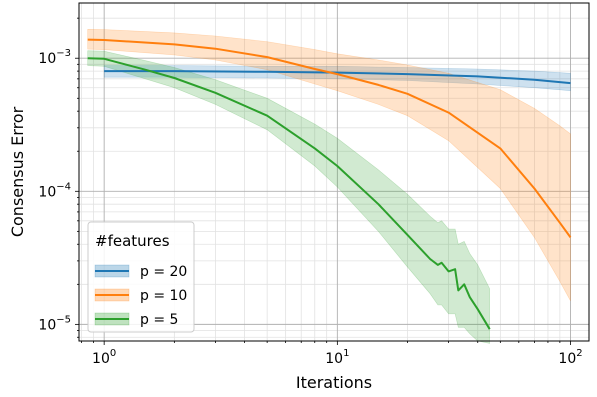 Image resolution: width=597 pixels, height=397 pixels. Describe the element at coordinates (337, 77) in the screenshot. I see `series-line` at that location.